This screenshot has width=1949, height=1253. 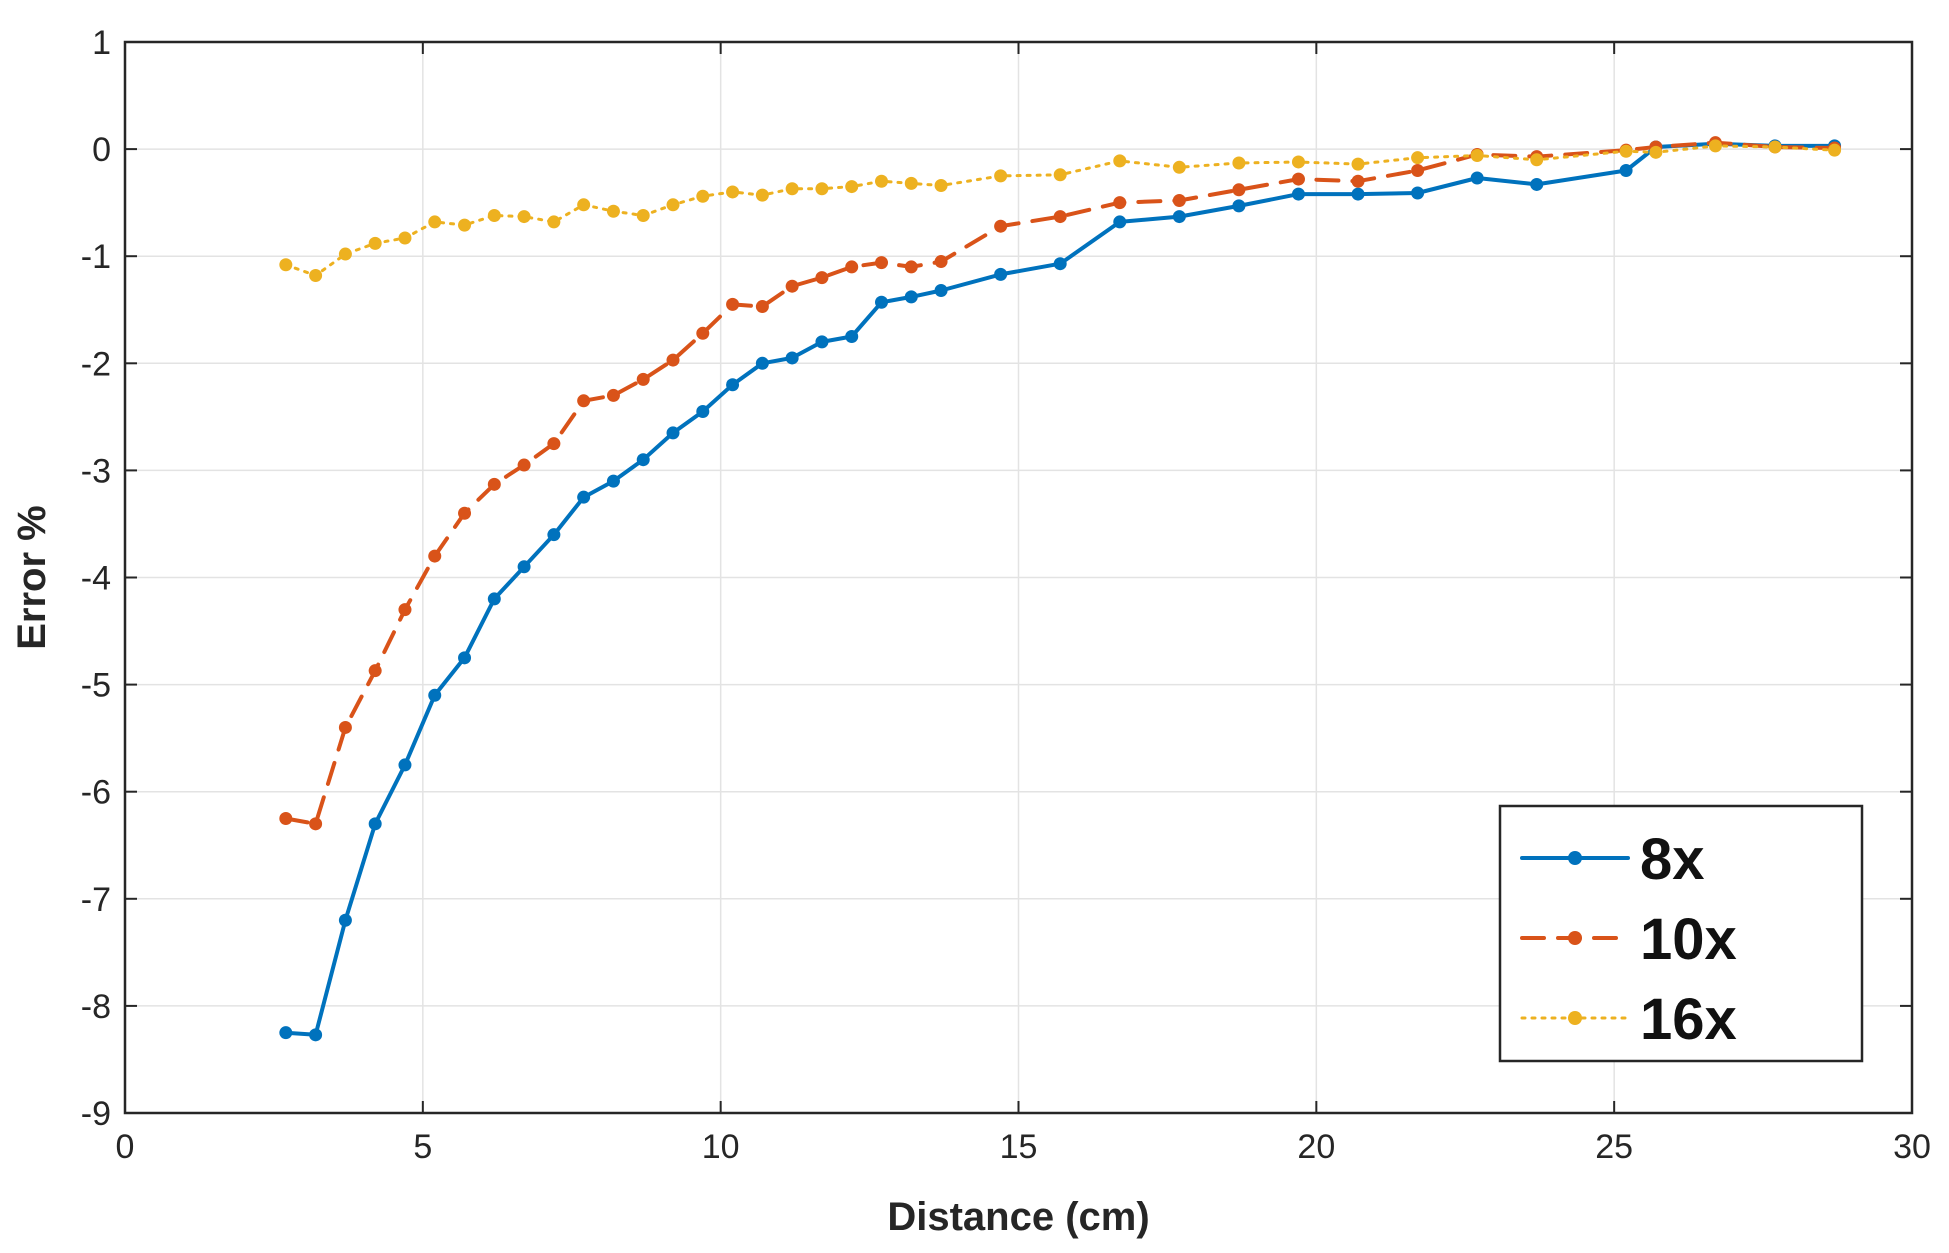 What do you see at coordinates (1575, 938) in the screenshot?
I see `legend-marker-10x` at bounding box center [1575, 938].